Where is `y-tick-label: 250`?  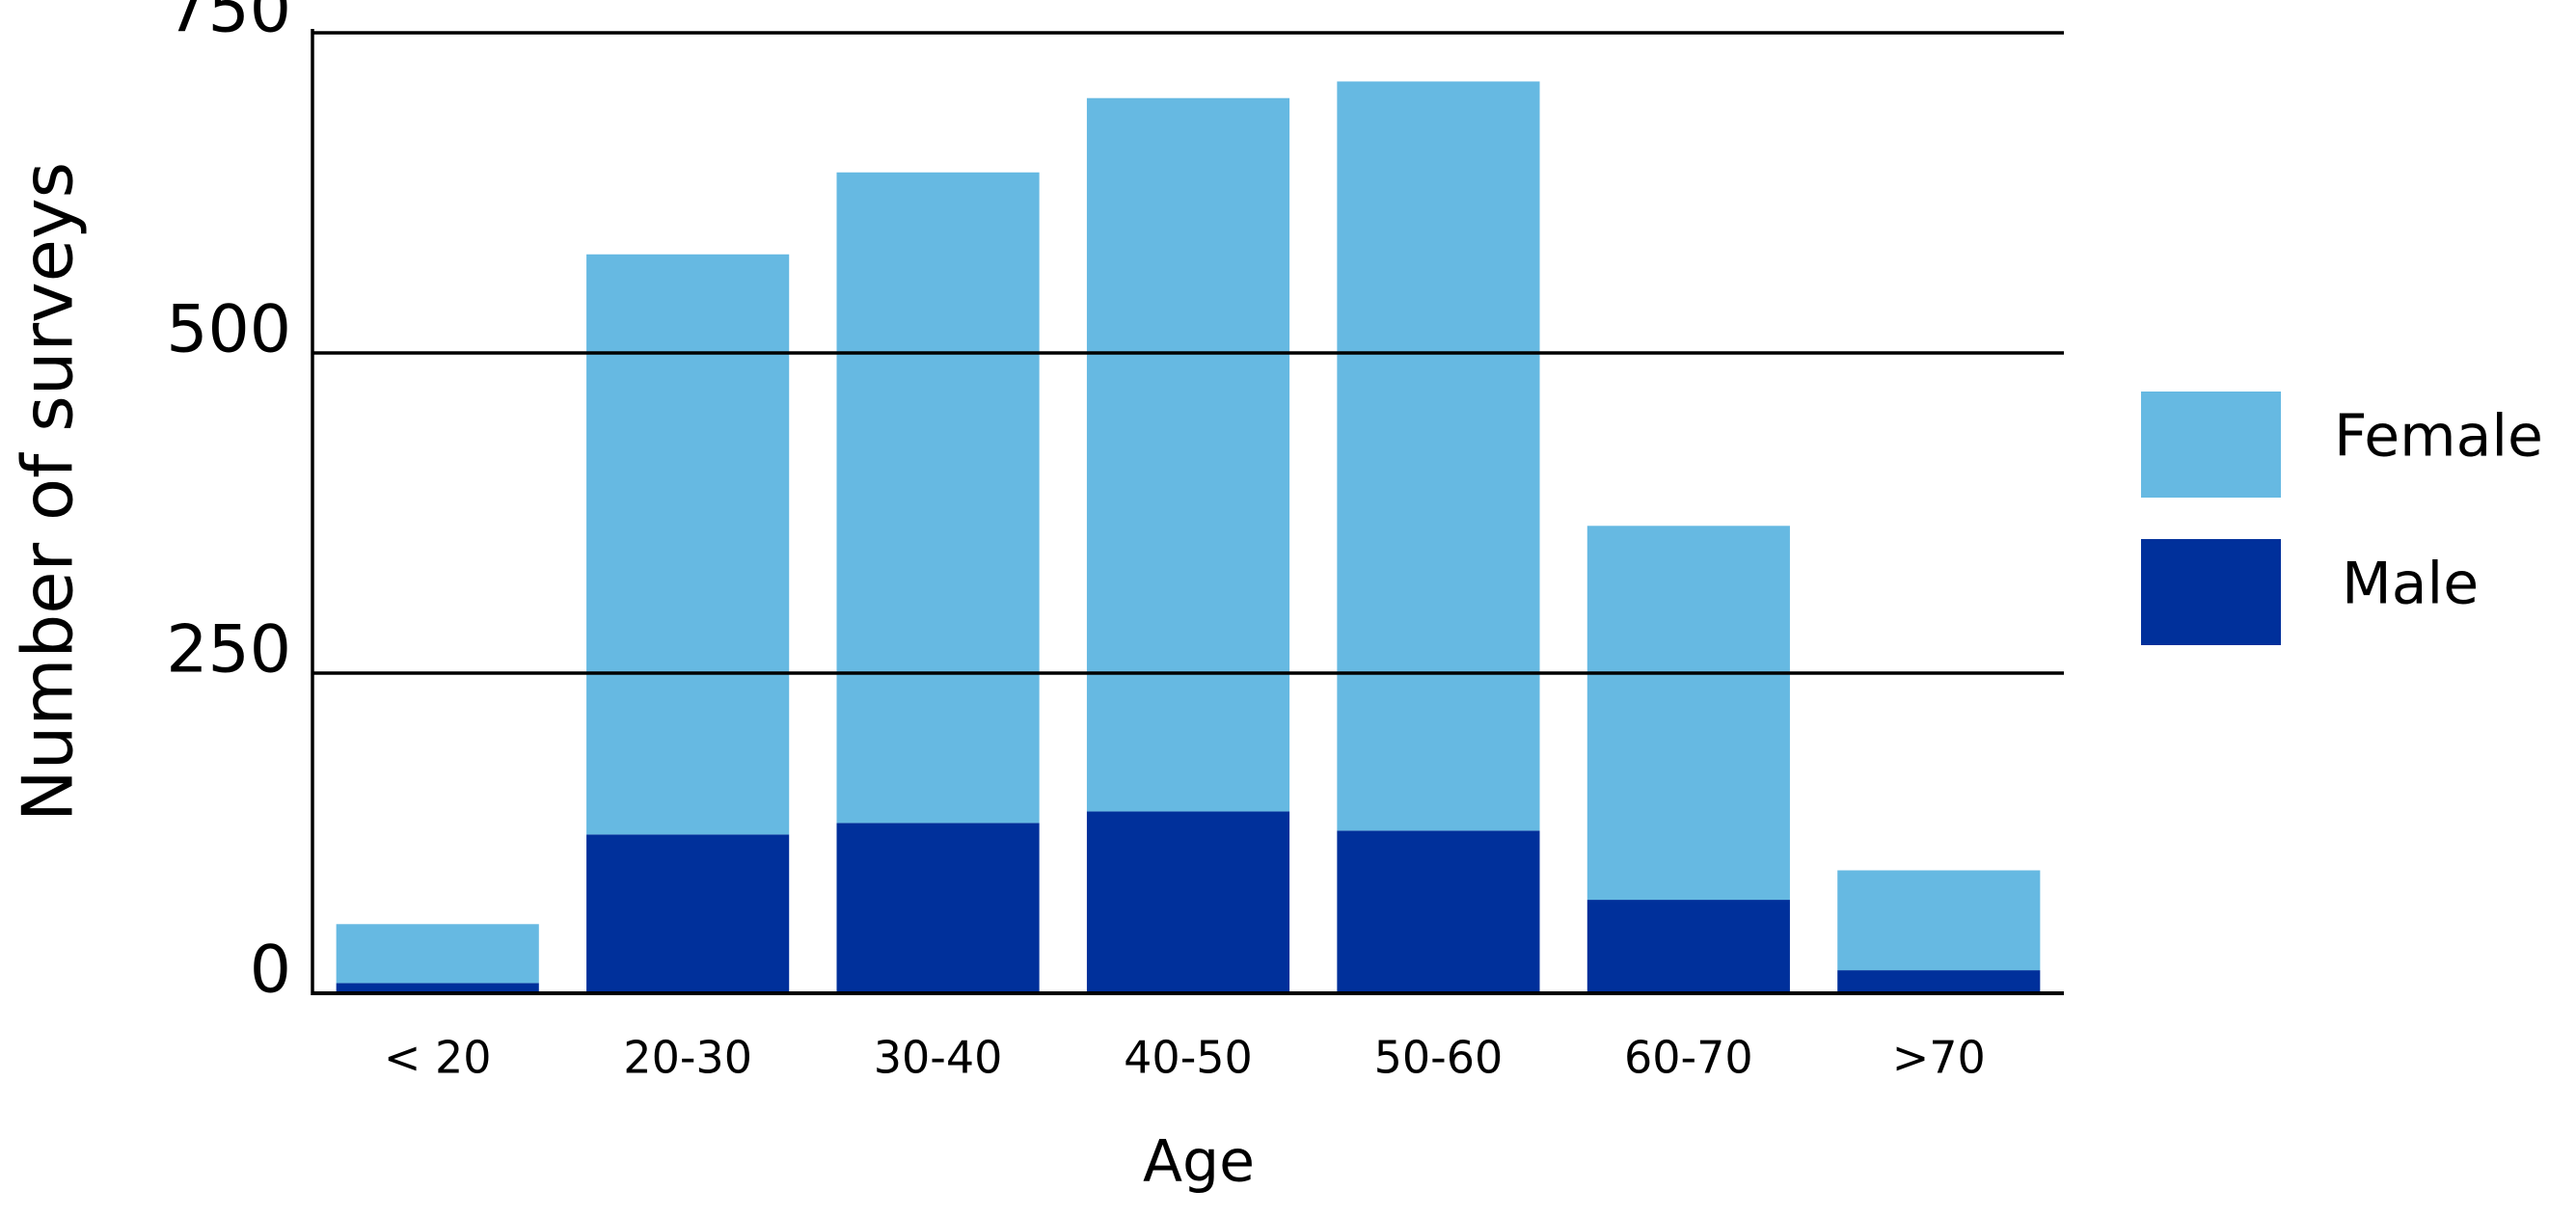 y-tick-label: 250 is located at coordinates (228, 650).